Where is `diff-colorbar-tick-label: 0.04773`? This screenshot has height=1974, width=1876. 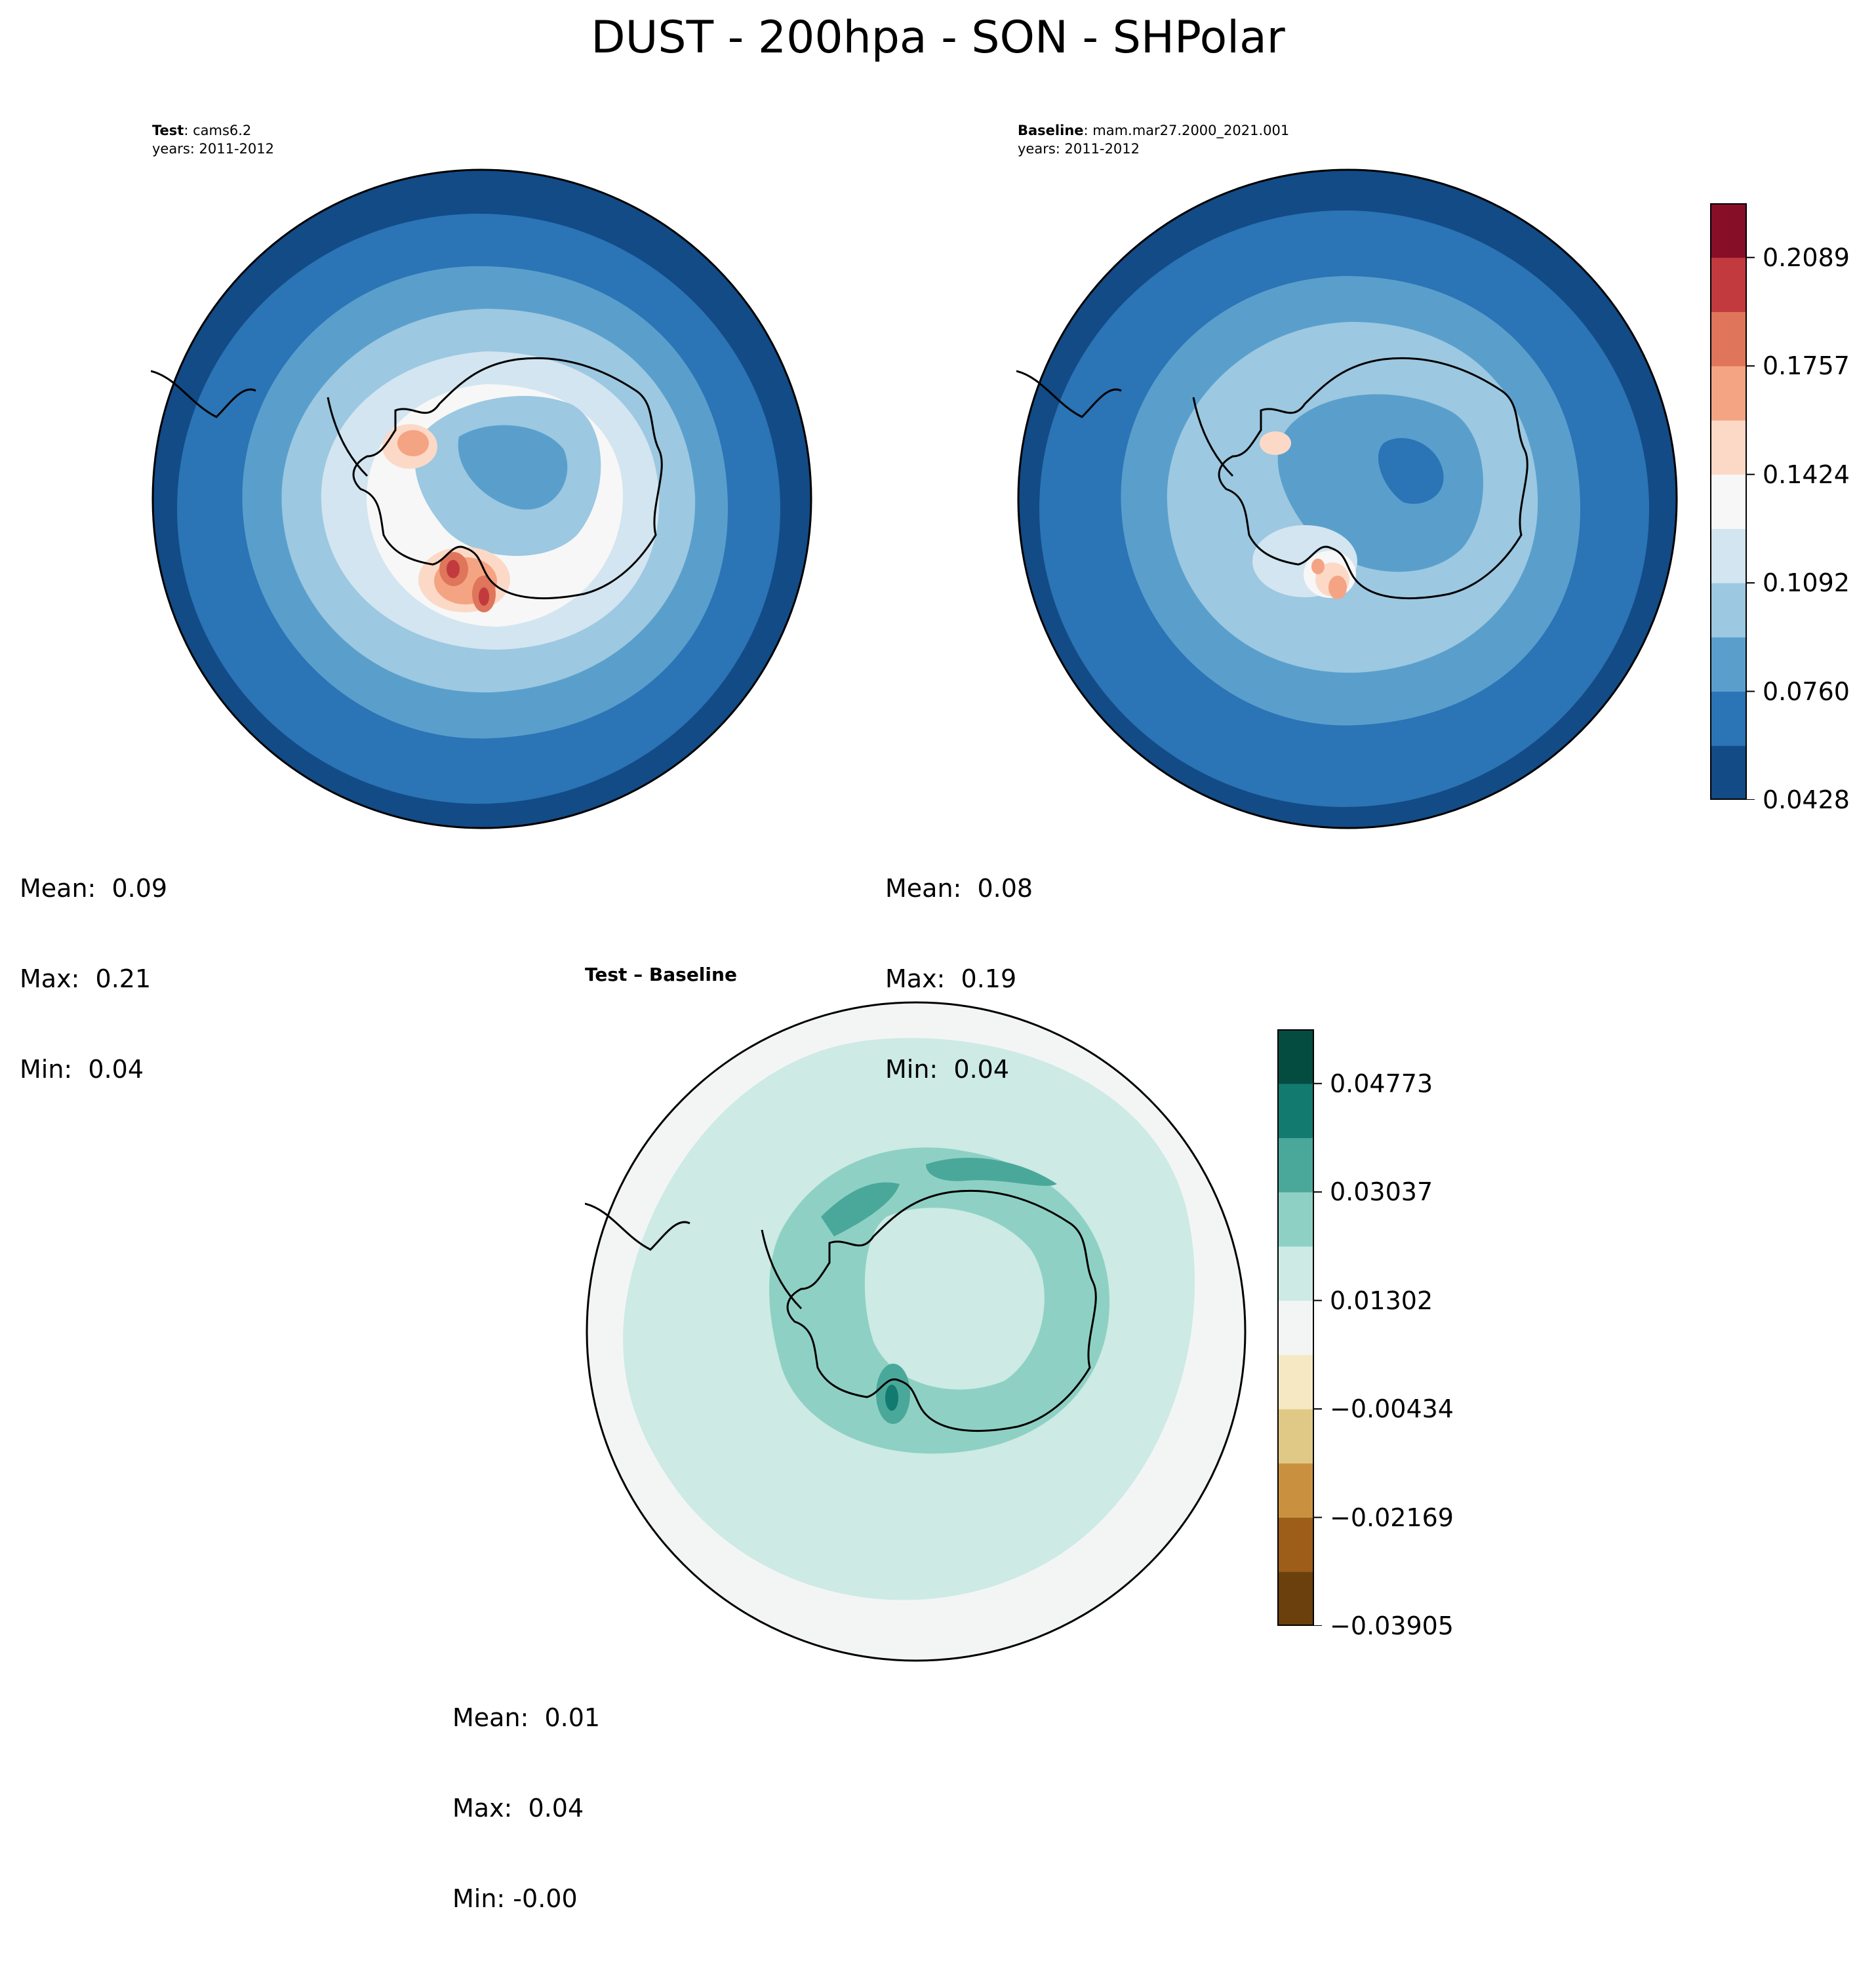 diff-colorbar-tick-label: 0.04773 is located at coordinates (1382, 1083).